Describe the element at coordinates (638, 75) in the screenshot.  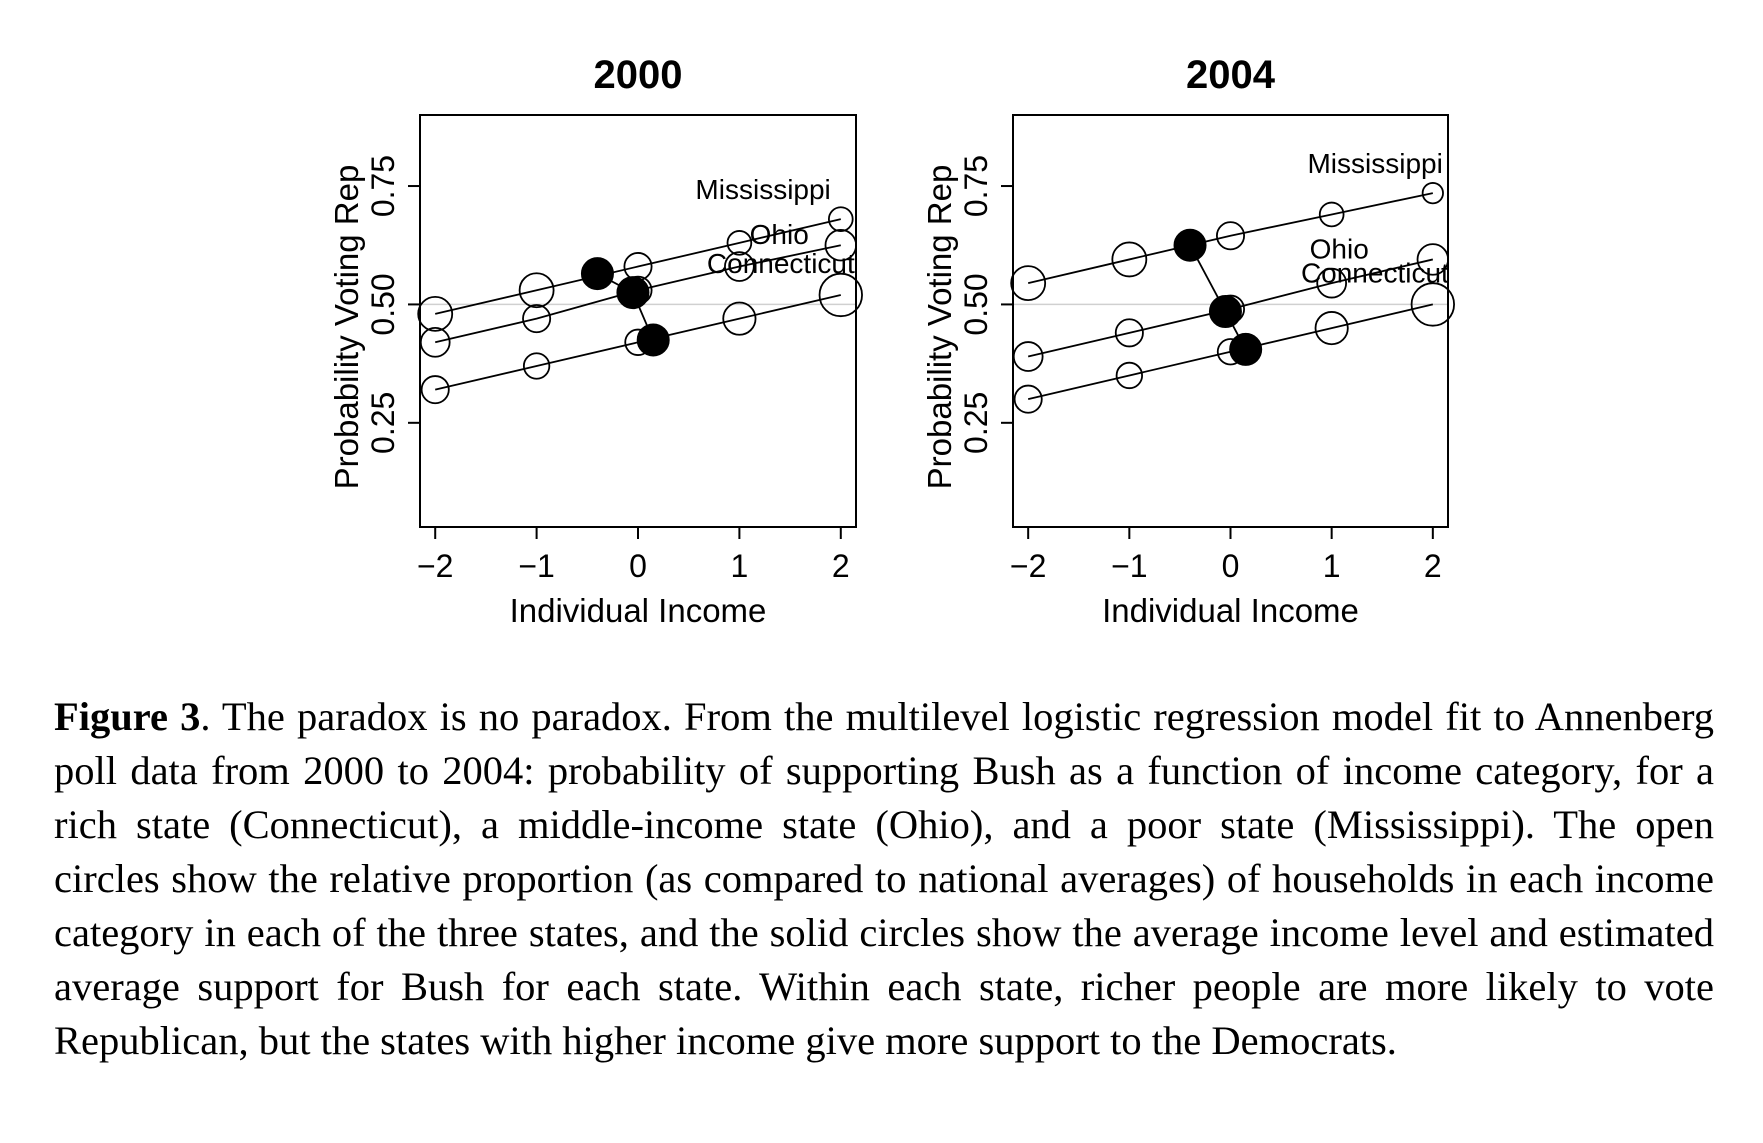
I see `chart-title: 2000` at that location.